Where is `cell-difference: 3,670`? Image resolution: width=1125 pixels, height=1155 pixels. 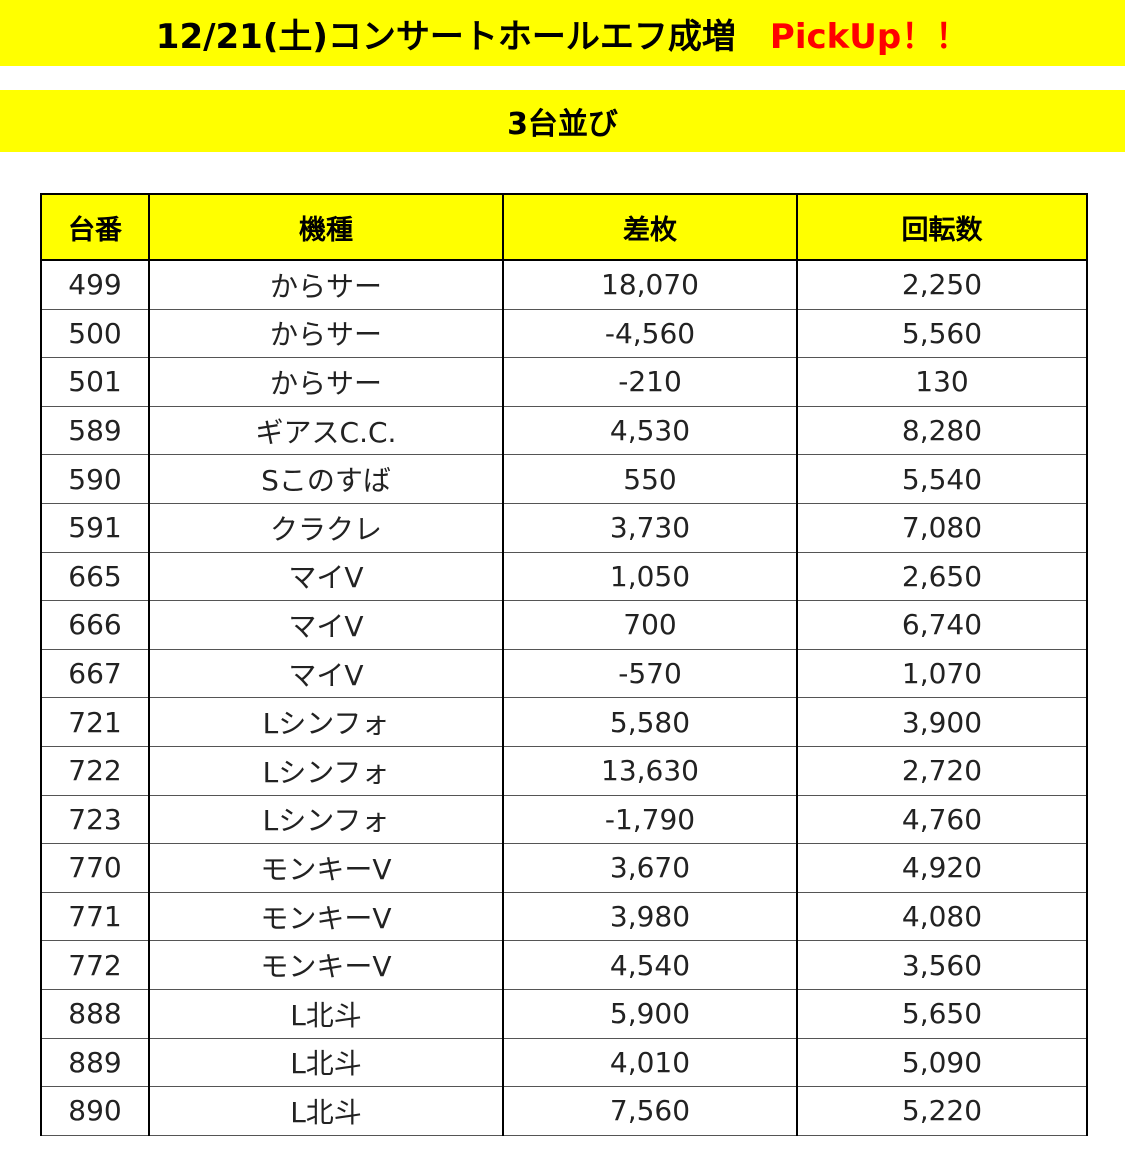 cell-difference: 3,670 is located at coordinates (650, 868).